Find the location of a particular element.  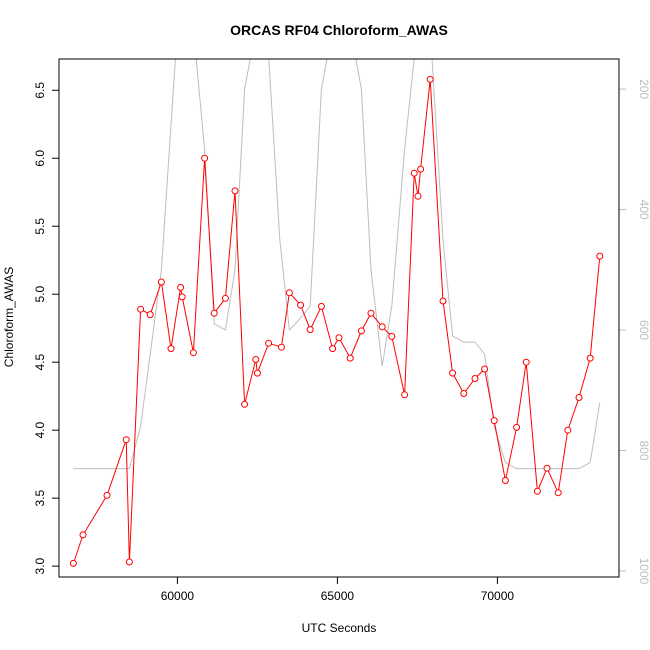

y2-tick-label: 200 is located at coordinates (643, 89).